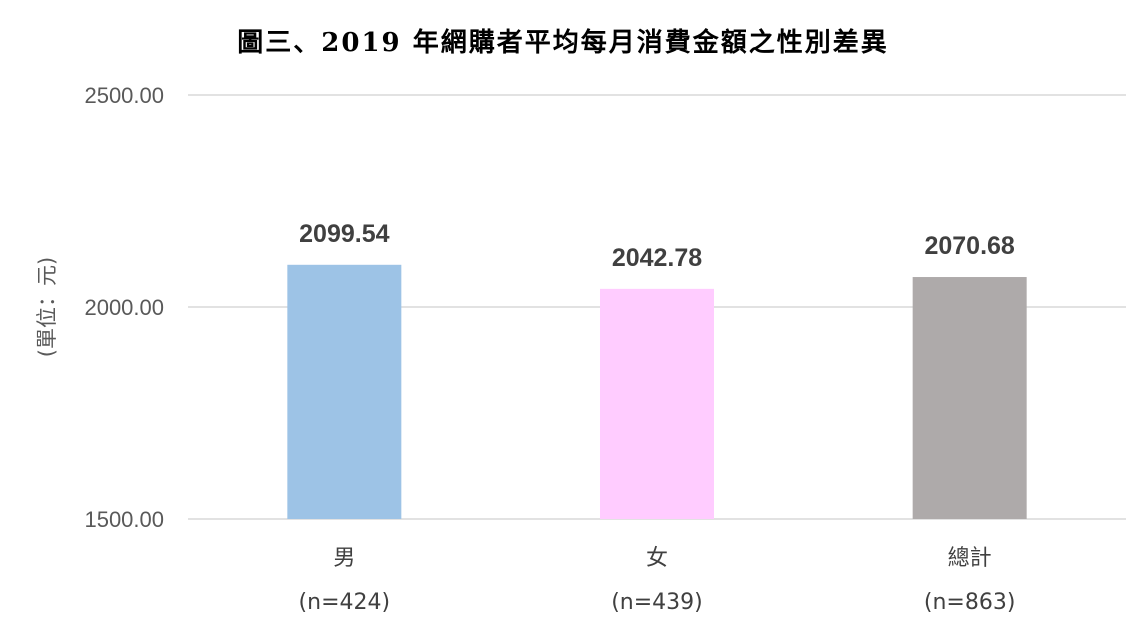 The image size is (1126, 626). What do you see at coordinates (124, 307) in the screenshot?
I see `y-tick-label-1: 2000.00` at bounding box center [124, 307].